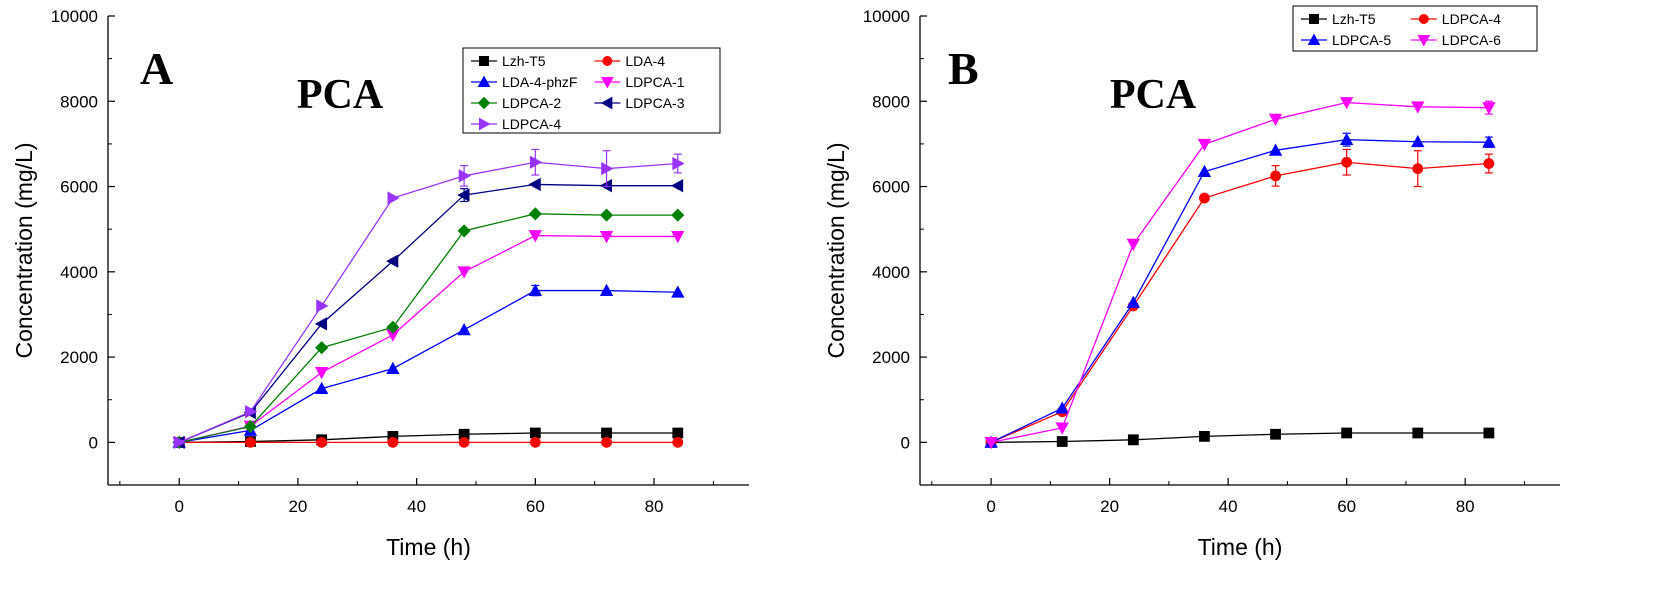 The height and width of the screenshot is (595, 1654). I want to click on y-tick-label: 10000, so click(886, 16).